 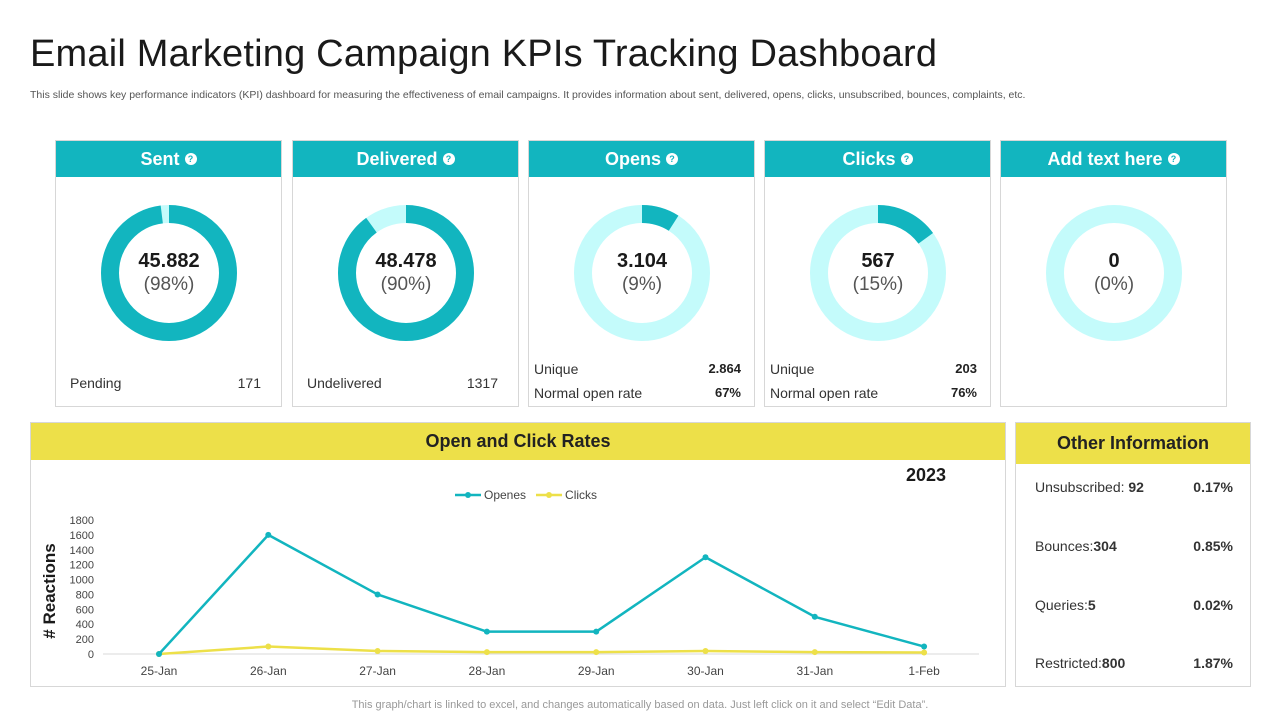 What do you see at coordinates (966, 368) in the screenshot?
I see `kpi-stat-value: 203` at bounding box center [966, 368].